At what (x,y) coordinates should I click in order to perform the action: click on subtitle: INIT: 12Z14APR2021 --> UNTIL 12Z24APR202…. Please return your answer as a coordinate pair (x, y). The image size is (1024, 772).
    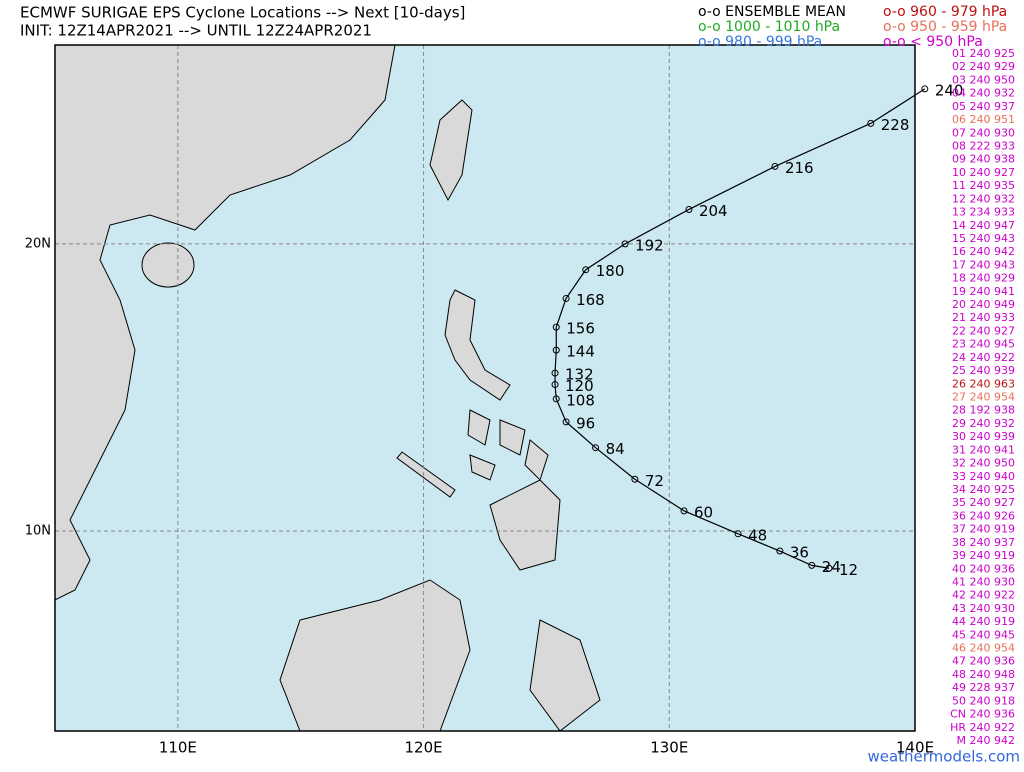
    Looking at the image, I should click on (196, 31).